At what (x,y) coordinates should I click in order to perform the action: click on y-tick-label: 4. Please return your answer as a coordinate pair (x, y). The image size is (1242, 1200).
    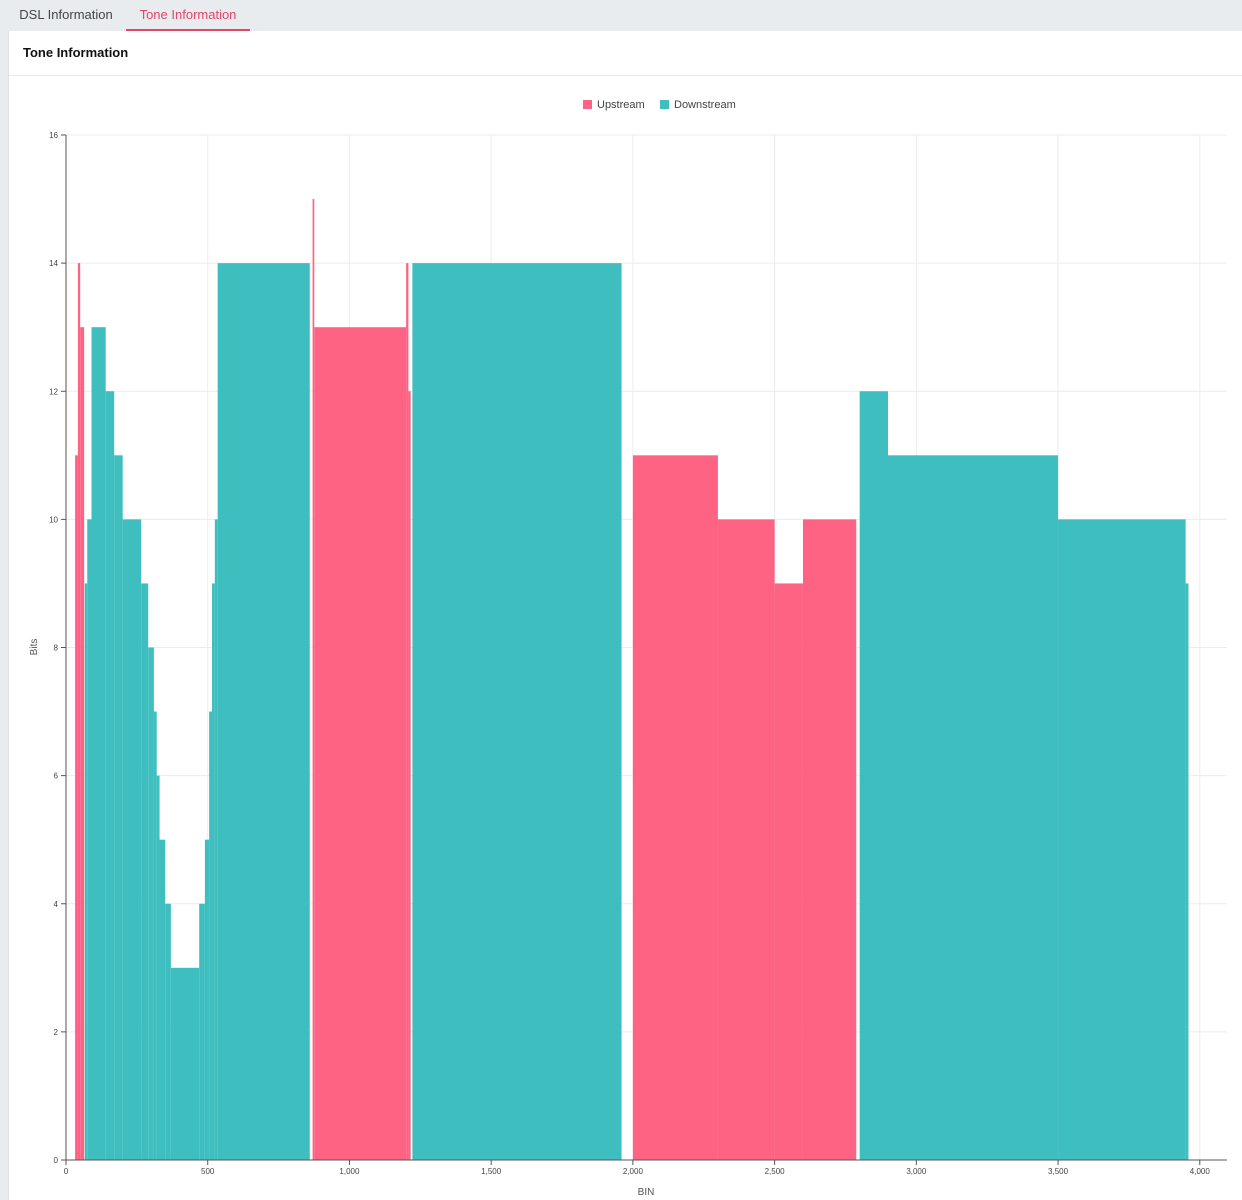
    Looking at the image, I should click on (56, 904).